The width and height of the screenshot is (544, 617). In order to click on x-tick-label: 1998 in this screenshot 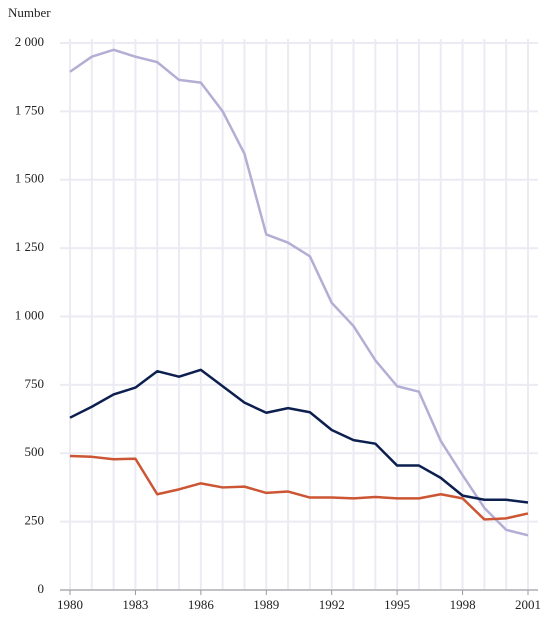, I will do `click(463, 604)`.